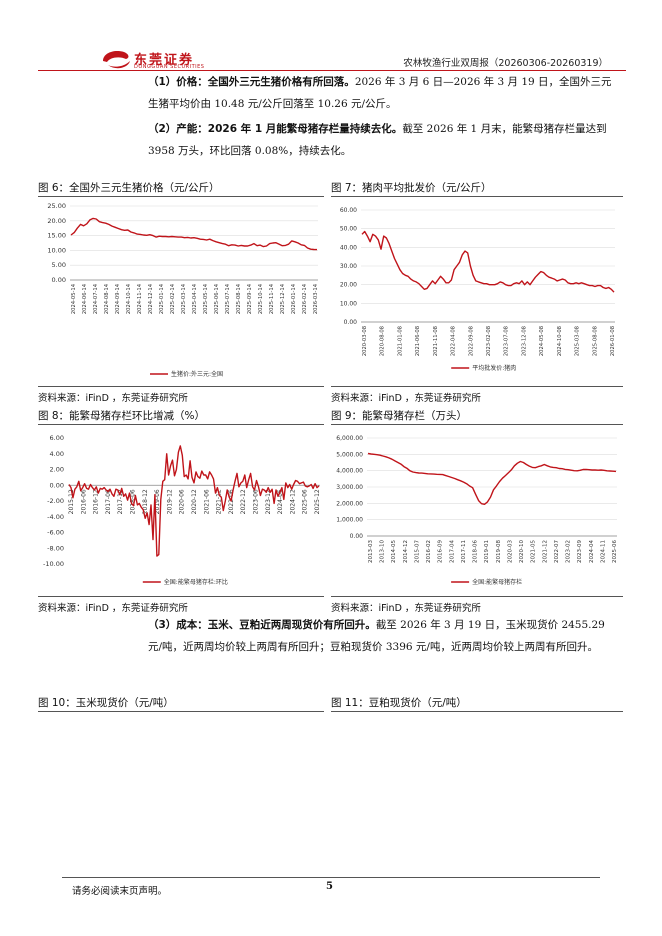  What do you see at coordinates (487, 551) in the screenshot?
I see `x-tick-label: 2019-01` at bounding box center [487, 551].